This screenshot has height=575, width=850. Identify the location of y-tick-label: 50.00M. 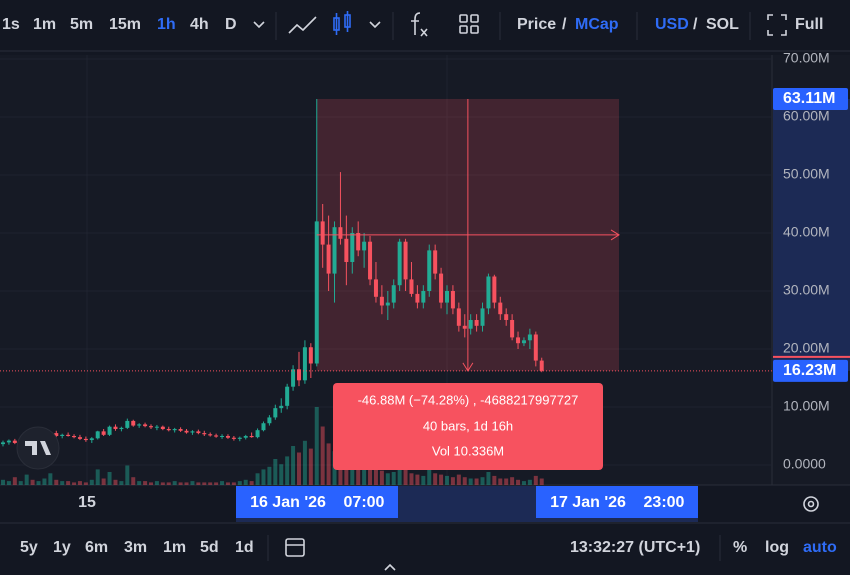
(806, 174).